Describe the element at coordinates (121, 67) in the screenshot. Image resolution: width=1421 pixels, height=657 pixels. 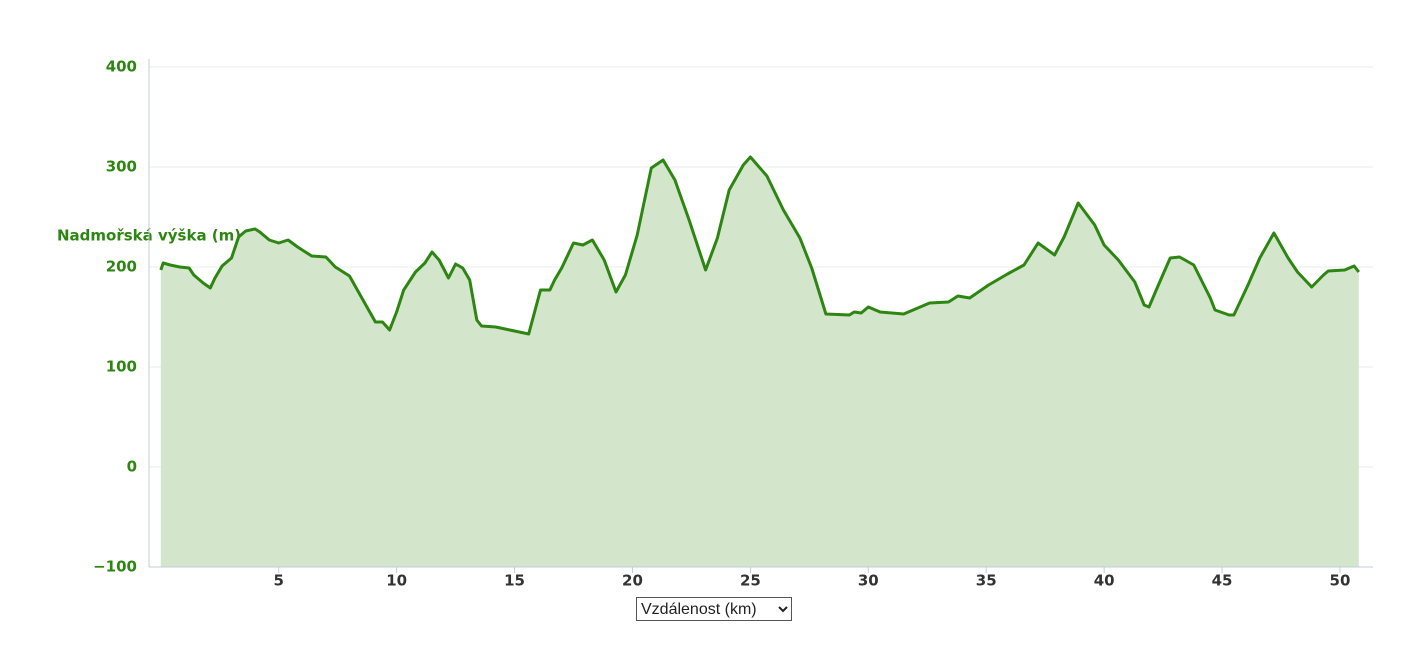
I see `y-tick-label: 400` at that location.